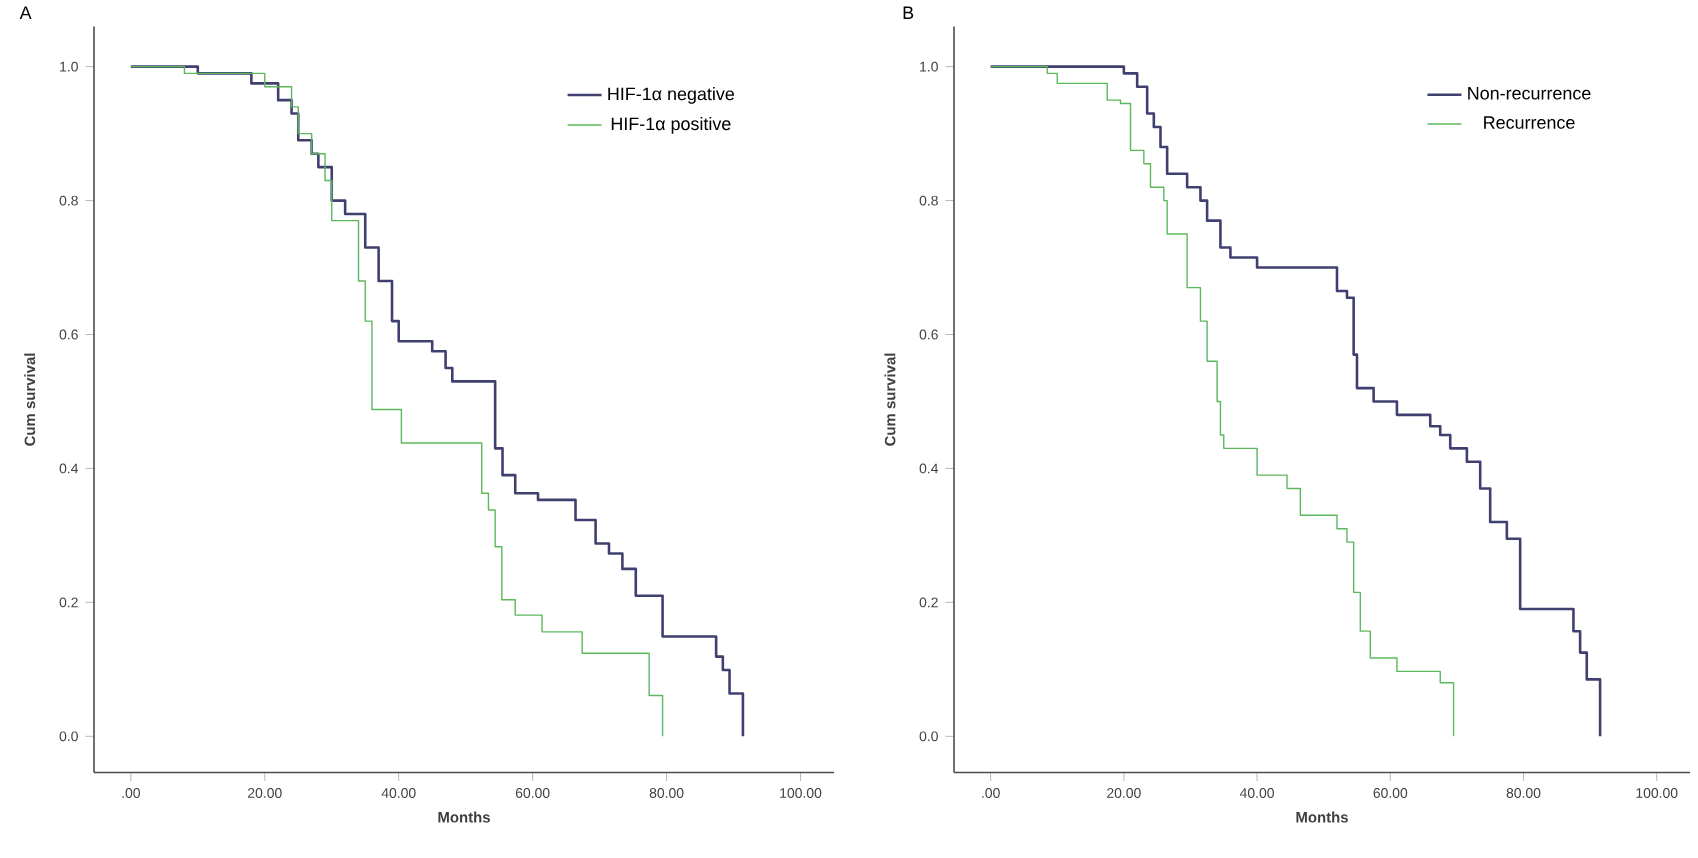  Describe the element at coordinates (1529, 122) in the screenshot. I see `legend-label: Recurrence` at that location.